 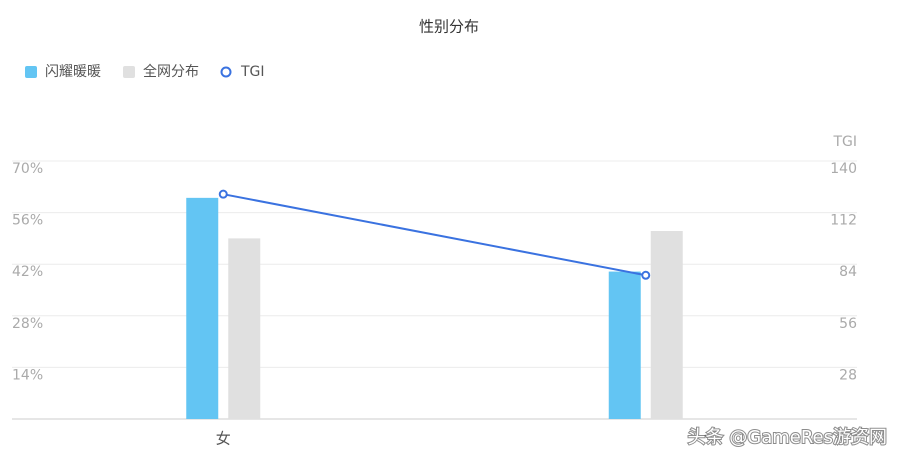 What do you see at coordinates (27, 324) in the screenshot?
I see `y-tick-label: 28%` at bounding box center [27, 324].